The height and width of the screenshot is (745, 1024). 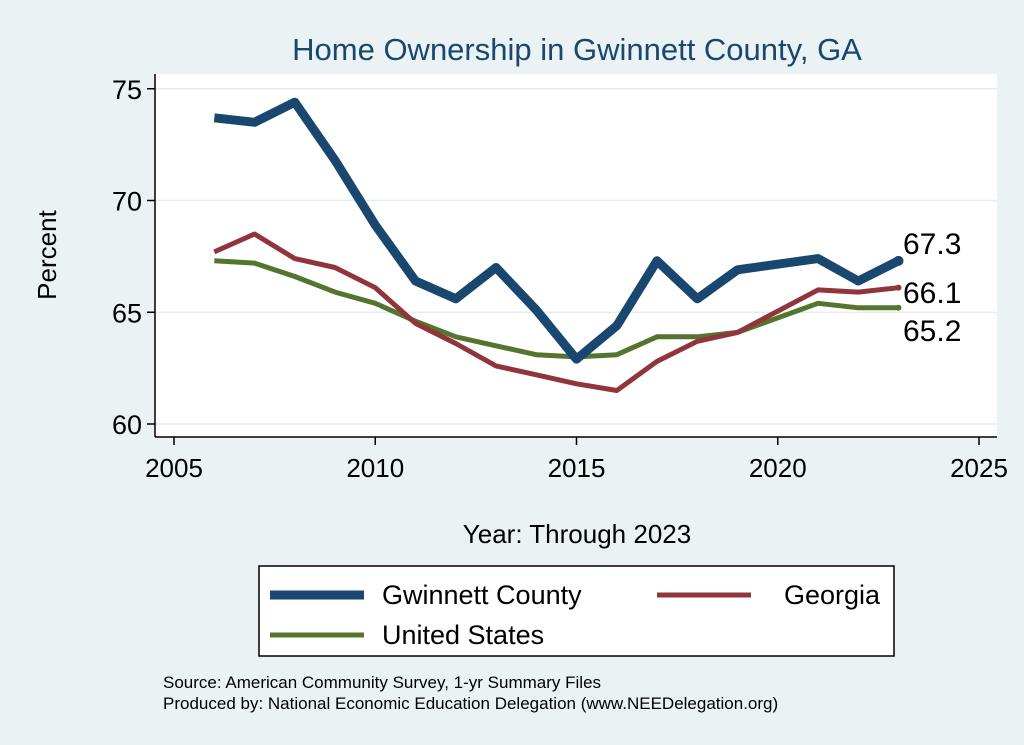 What do you see at coordinates (127, 313) in the screenshot?
I see `y-tick-label: 65` at bounding box center [127, 313].